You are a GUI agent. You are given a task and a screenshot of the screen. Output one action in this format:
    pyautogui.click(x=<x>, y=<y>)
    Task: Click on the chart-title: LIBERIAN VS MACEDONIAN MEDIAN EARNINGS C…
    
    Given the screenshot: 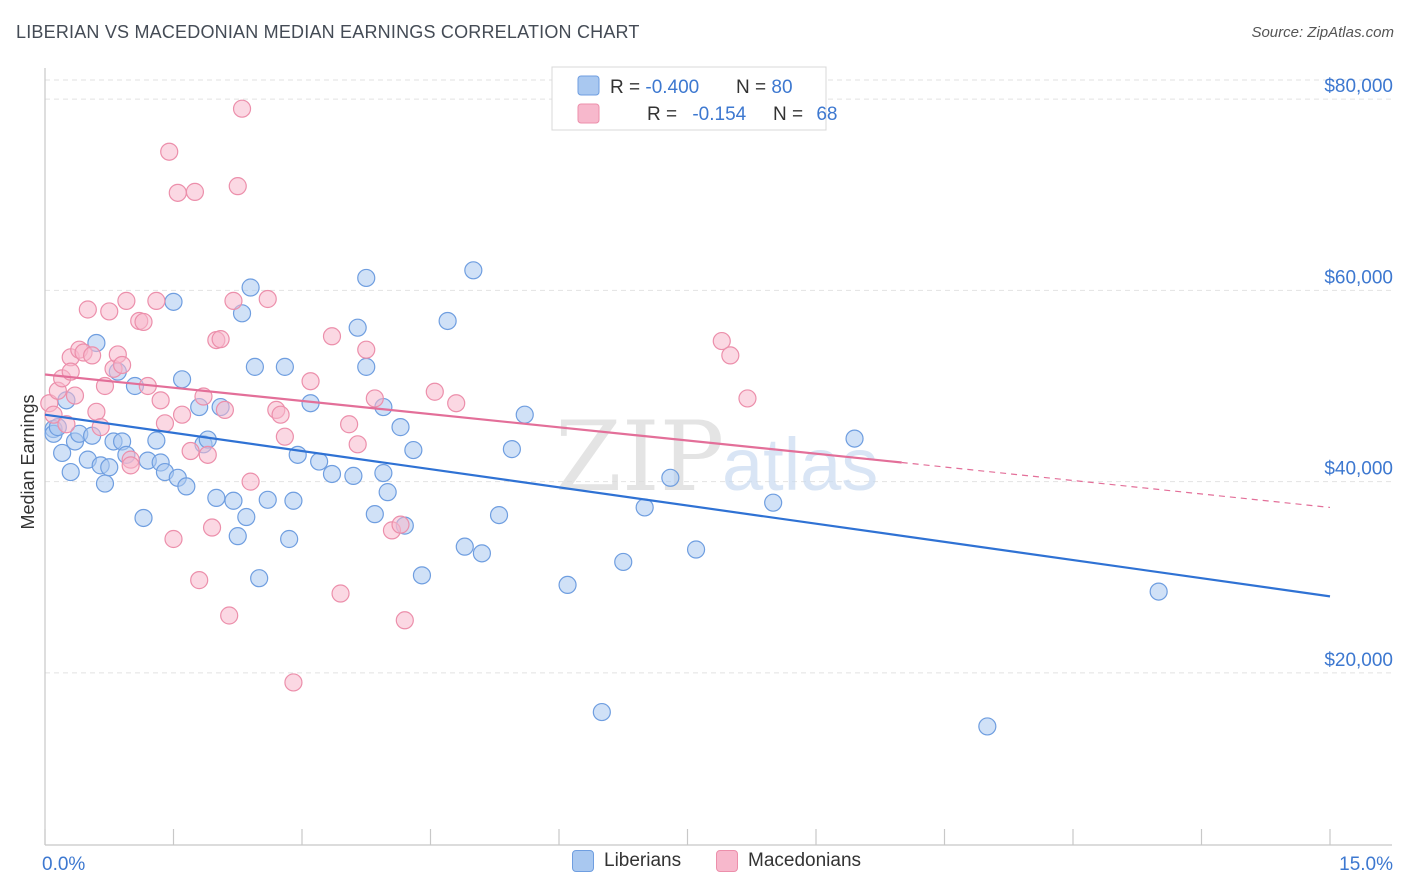 What is the action you would take?
    pyautogui.click(x=328, y=32)
    